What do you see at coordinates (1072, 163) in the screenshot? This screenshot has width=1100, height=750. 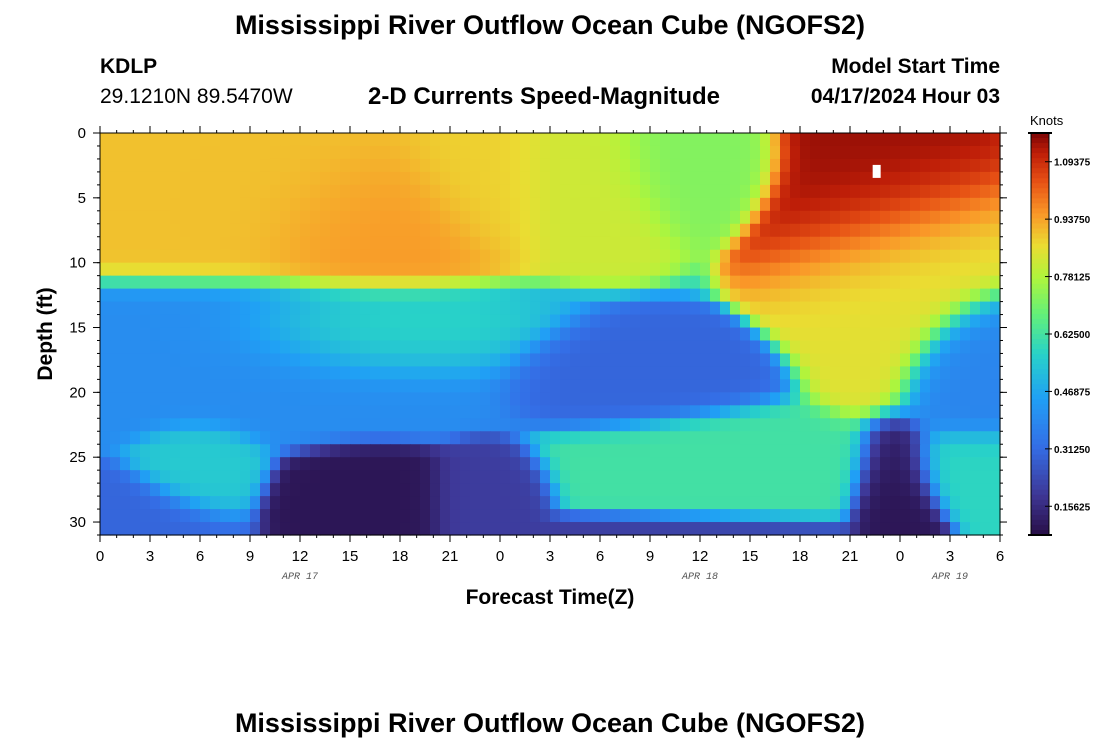 I see `colorbar-tick-label: 1.09375` at bounding box center [1072, 163].